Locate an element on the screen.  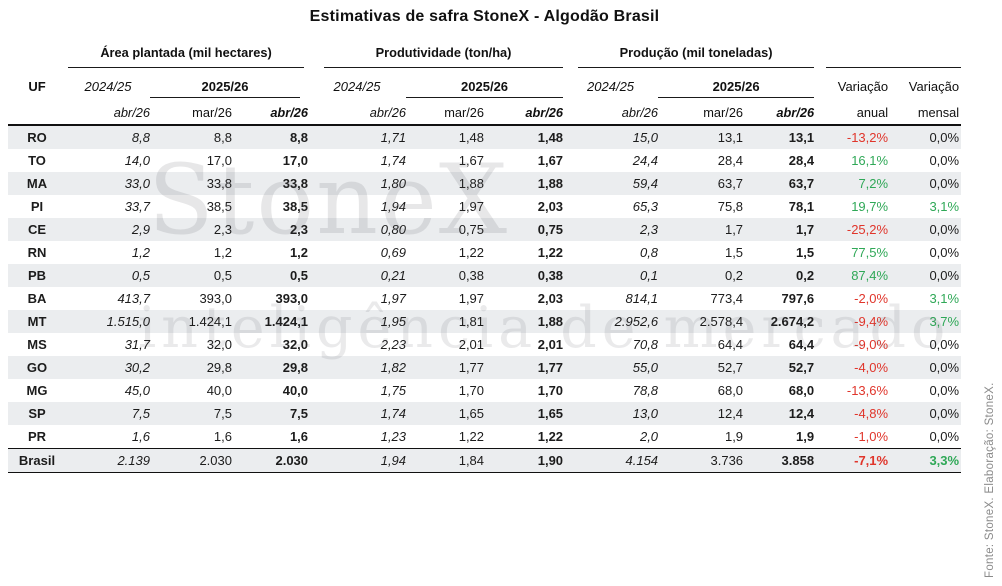
prod-value: 78,1 is located at coordinates (801, 206).